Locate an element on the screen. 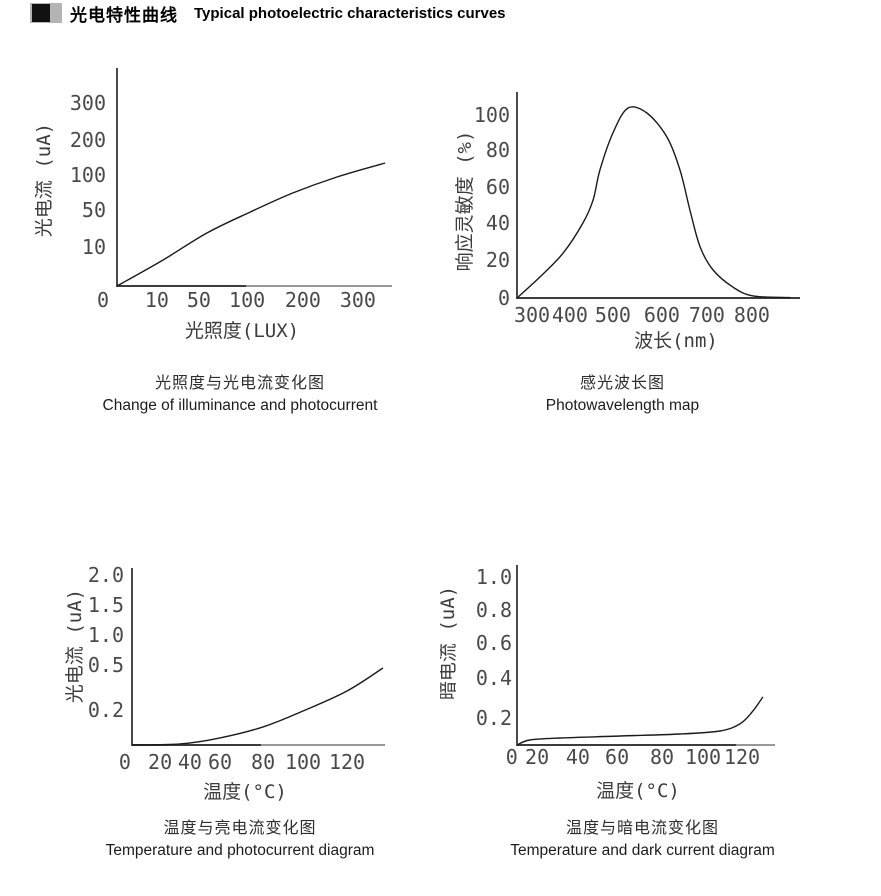  section-bullet-icon is located at coordinates (41, 13).